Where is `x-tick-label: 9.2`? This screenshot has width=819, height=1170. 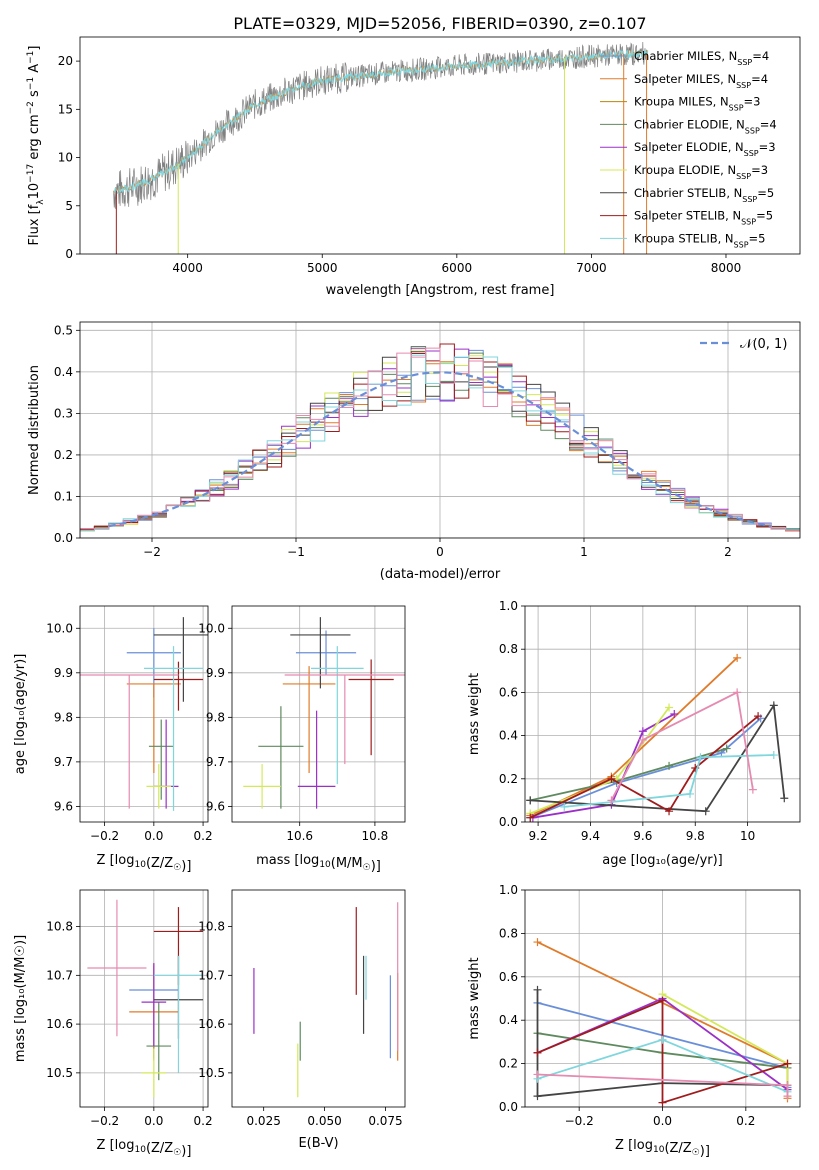
x-tick-label: 9.2 is located at coordinates (538, 836).